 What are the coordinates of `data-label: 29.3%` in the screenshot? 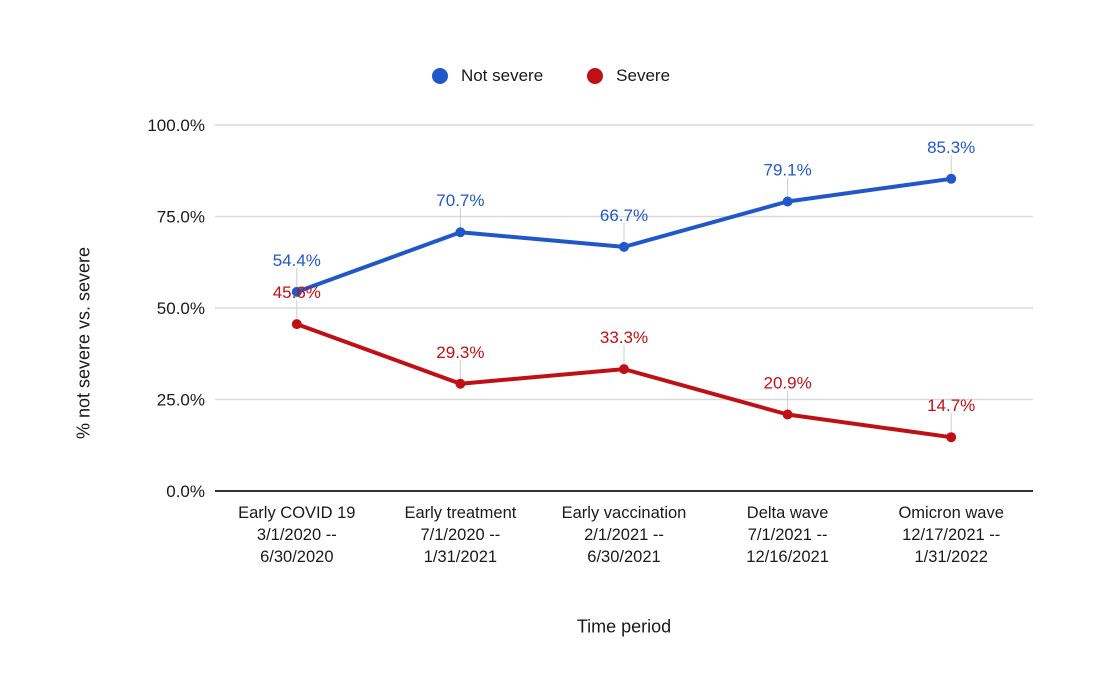 It's located at (460, 352).